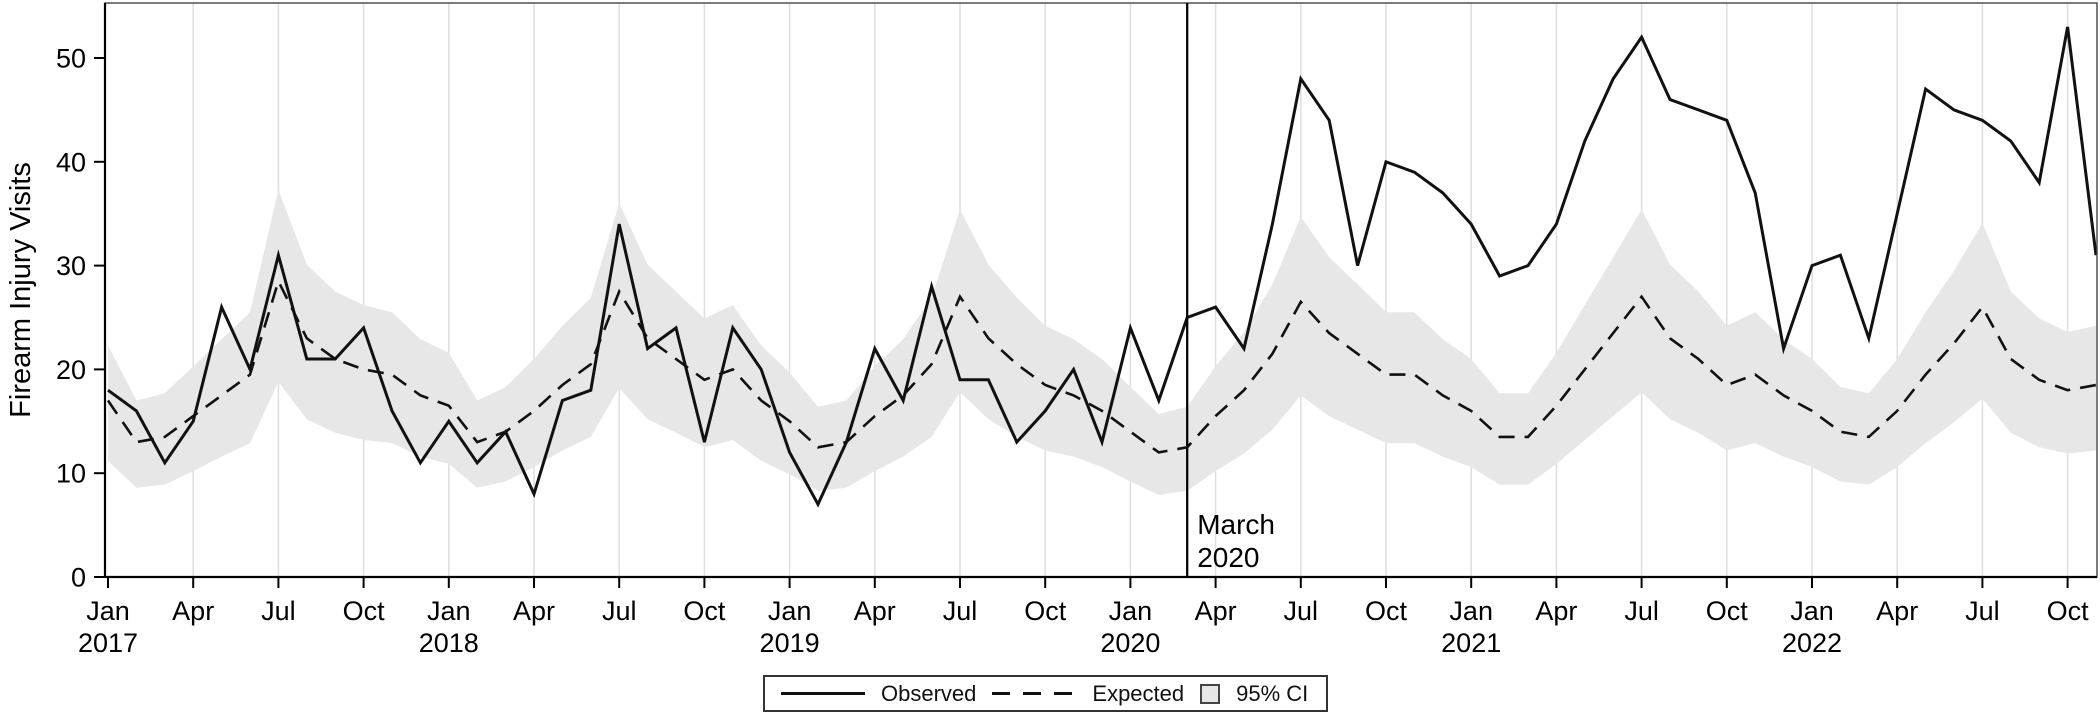 The width and height of the screenshot is (2100, 713). I want to click on legend-label-ci: 95% CI, so click(1272, 693).